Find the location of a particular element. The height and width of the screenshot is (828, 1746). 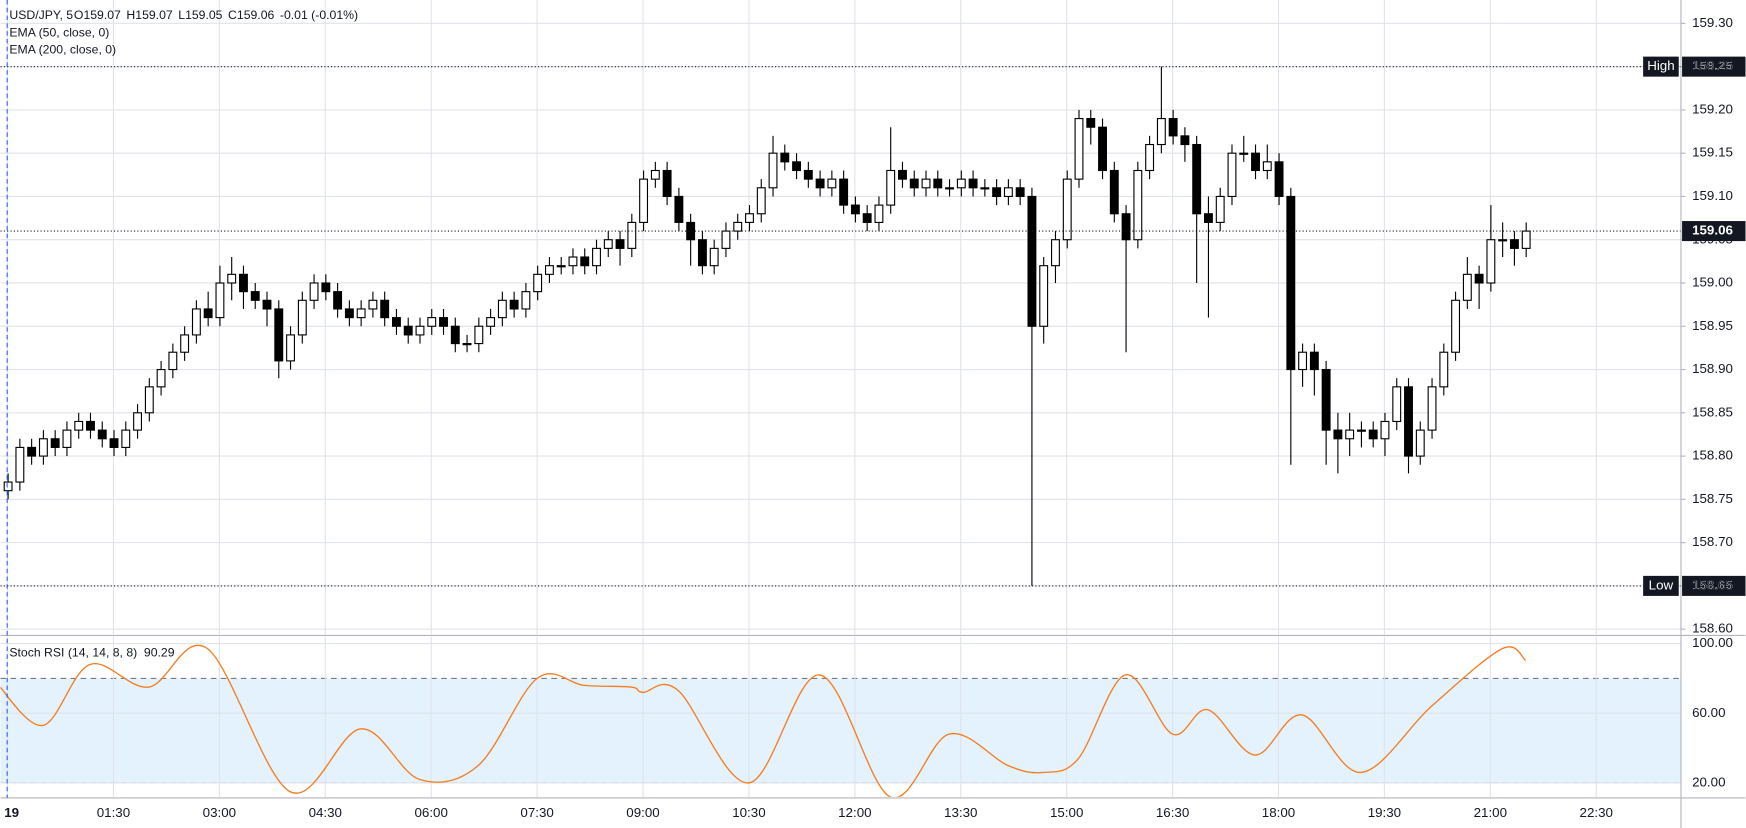

x-tick-label: 04:30 is located at coordinates (325, 812).